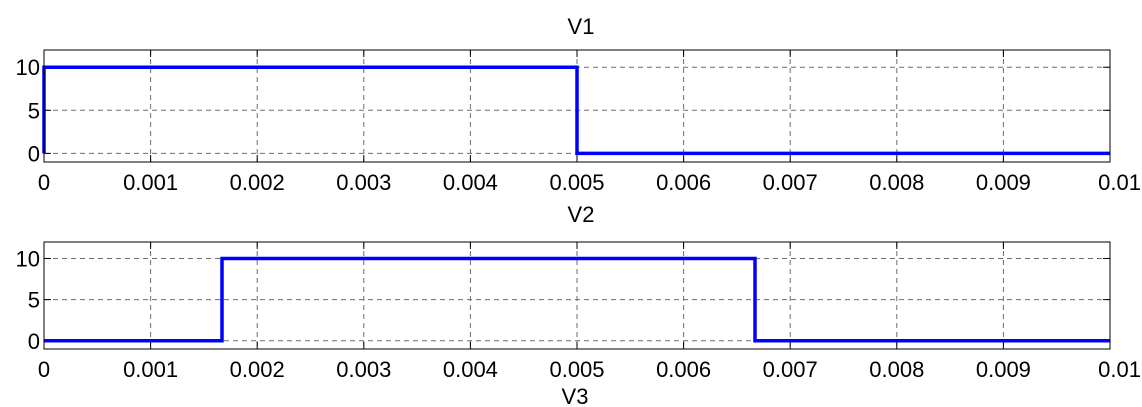  What do you see at coordinates (575, 395) in the screenshot?
I see `chart-title-v3: V3` at bounding box center [575, 395].